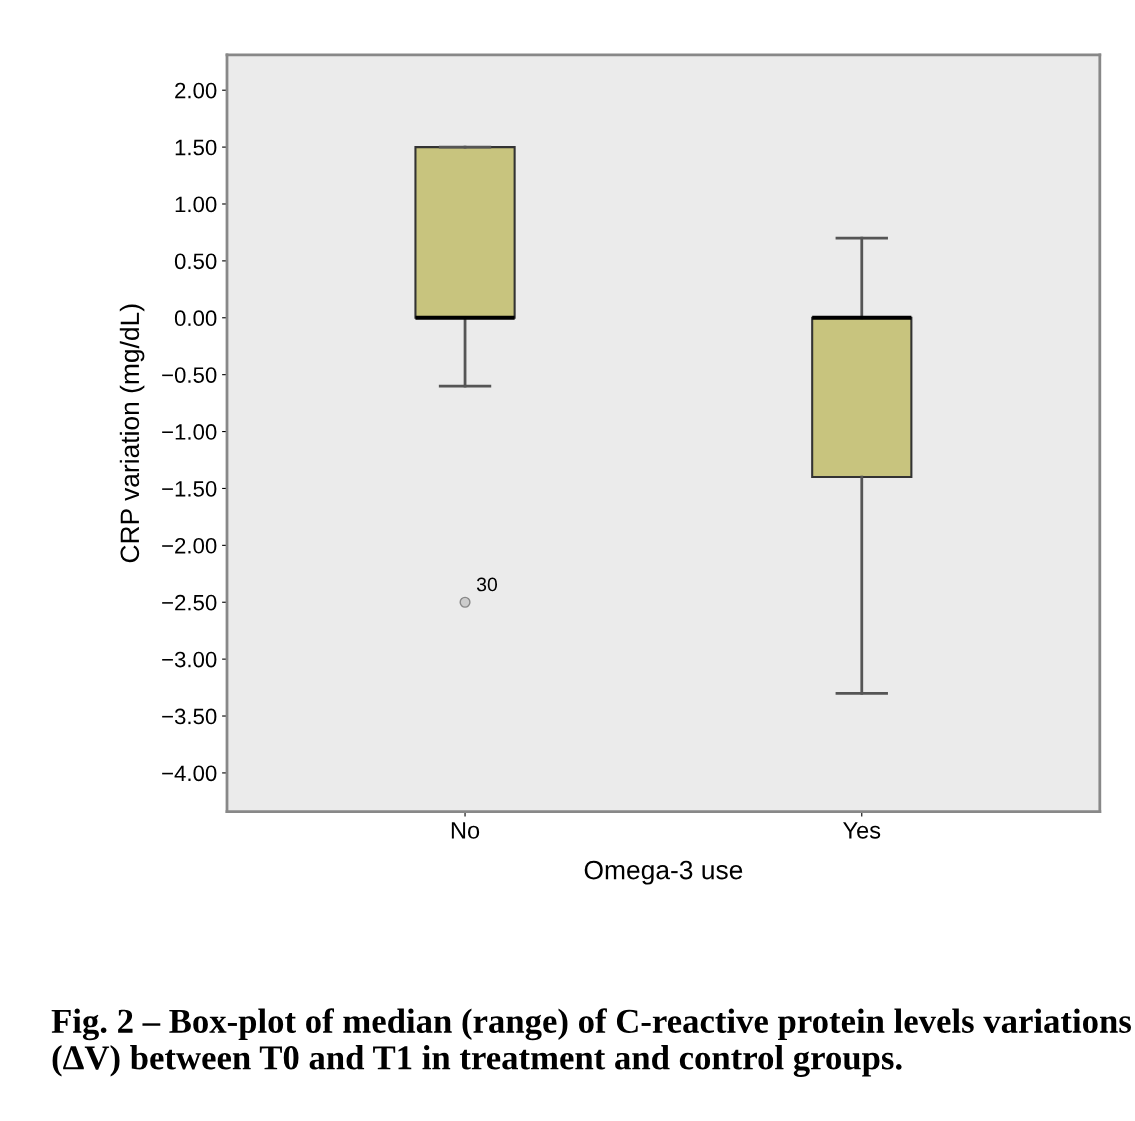 This screenshot has height=1121, width=1135. What do you see at coordinates (189, 659) in the screenshot?
I see `y-tick-label: −3.00` at bounding box center [189, 659].